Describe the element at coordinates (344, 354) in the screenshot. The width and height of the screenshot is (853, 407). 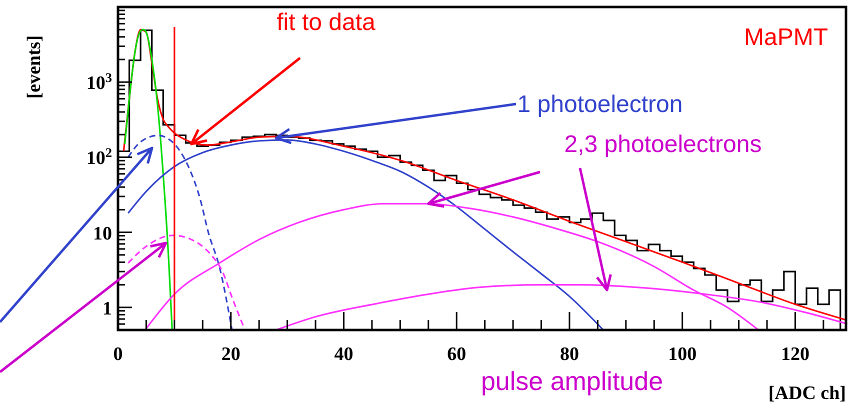
I see `x-tick-label: 40` at that location.